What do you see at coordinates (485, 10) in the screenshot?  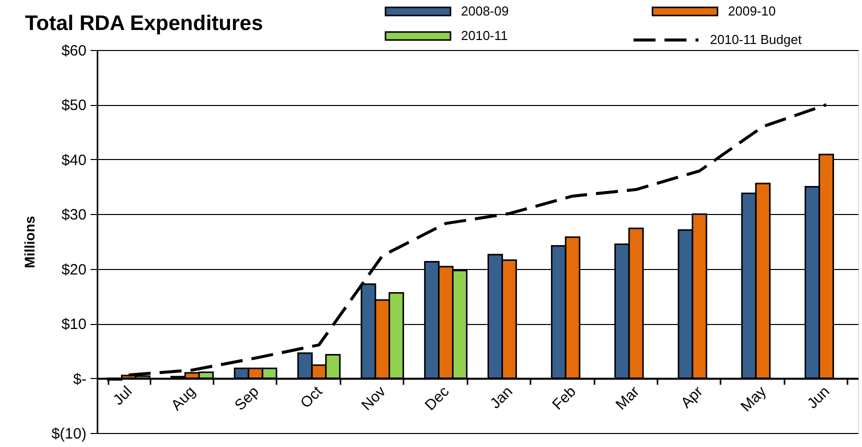 I see `legend-label: 2008-09` at bounding box center [485, 10].